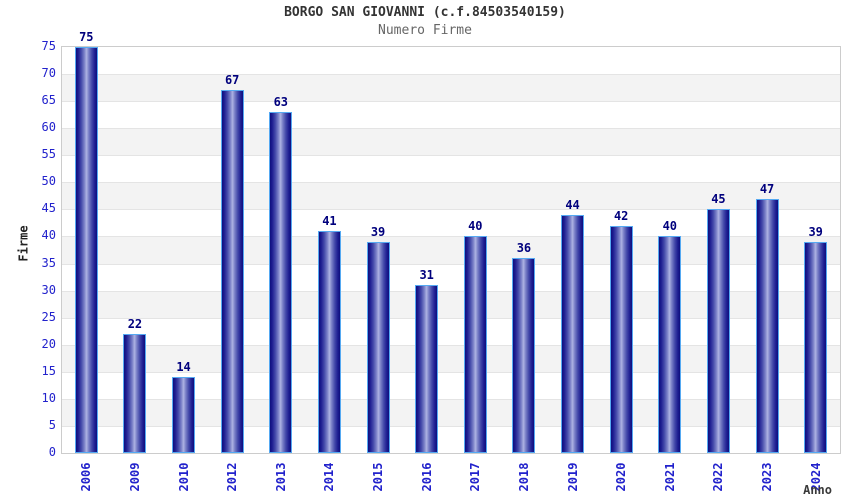  Describe the element at coordinates (86, 250) in the screenshot. I see `bar-2006` at that location.